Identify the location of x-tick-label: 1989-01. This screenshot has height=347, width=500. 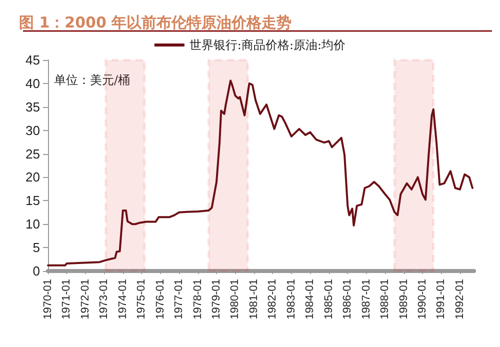
(404, 299).